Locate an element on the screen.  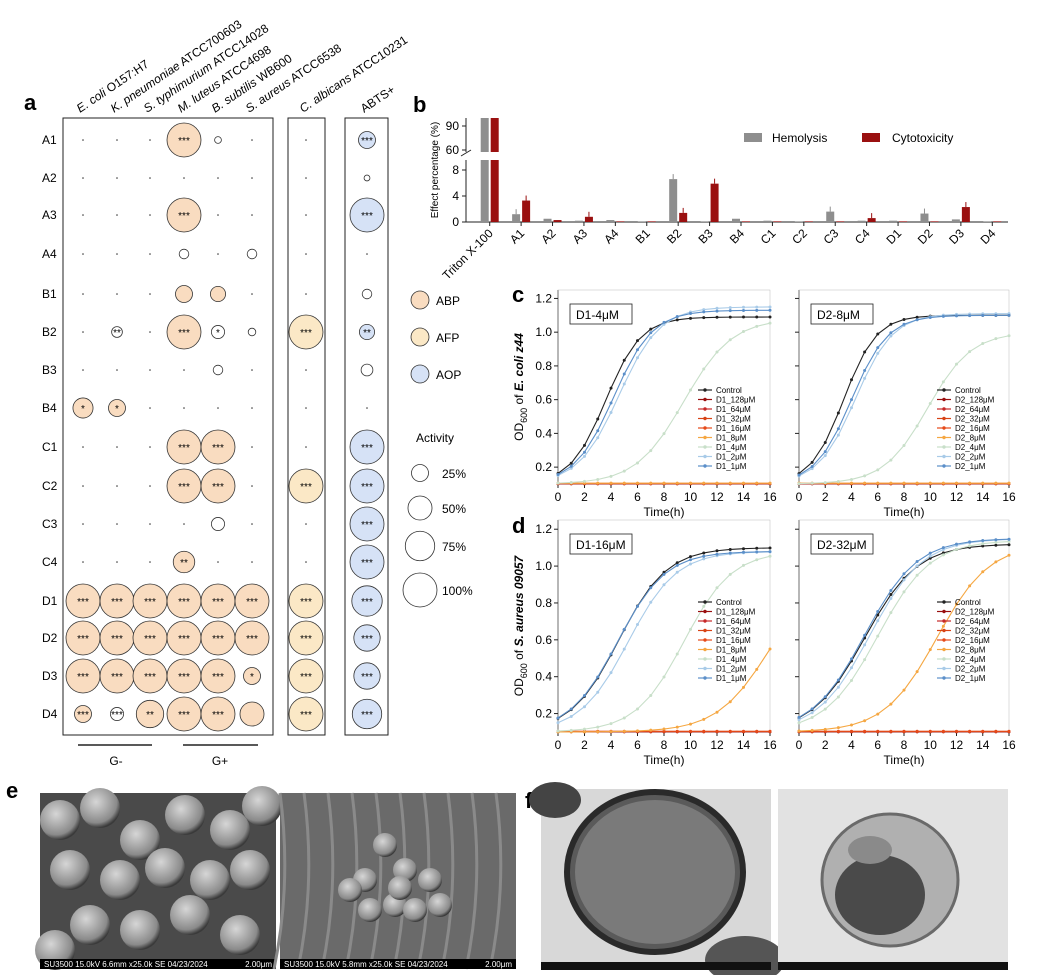
damaged-bacterium is located at coordinates (350, 890).